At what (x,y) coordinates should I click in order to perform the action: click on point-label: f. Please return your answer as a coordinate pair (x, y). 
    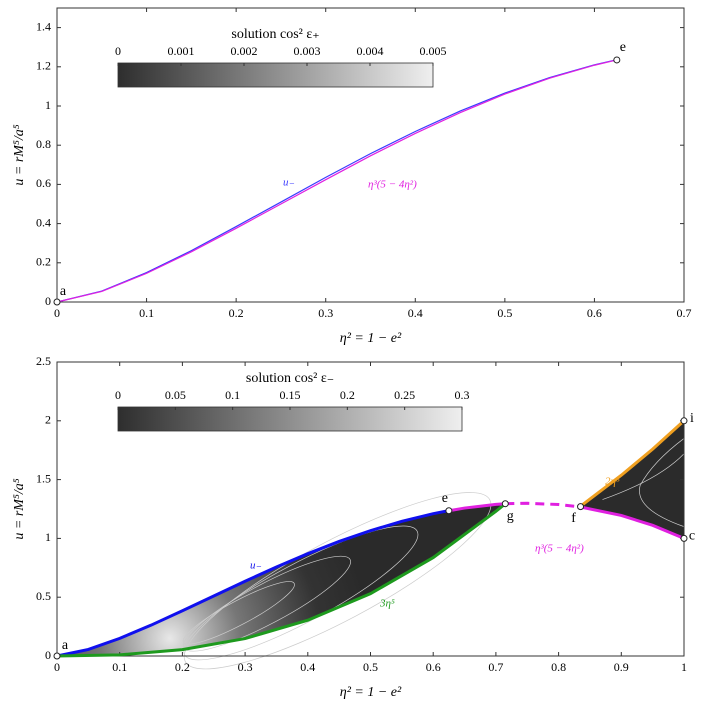
    Looking at the image, I should click on (573, 518).